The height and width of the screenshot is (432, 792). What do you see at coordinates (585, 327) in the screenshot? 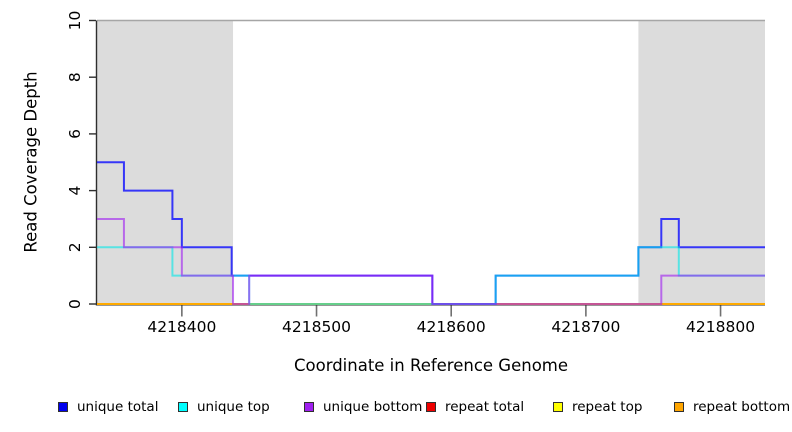
I see `x-tick-label: 4218700` at bounding box center [585, 327].